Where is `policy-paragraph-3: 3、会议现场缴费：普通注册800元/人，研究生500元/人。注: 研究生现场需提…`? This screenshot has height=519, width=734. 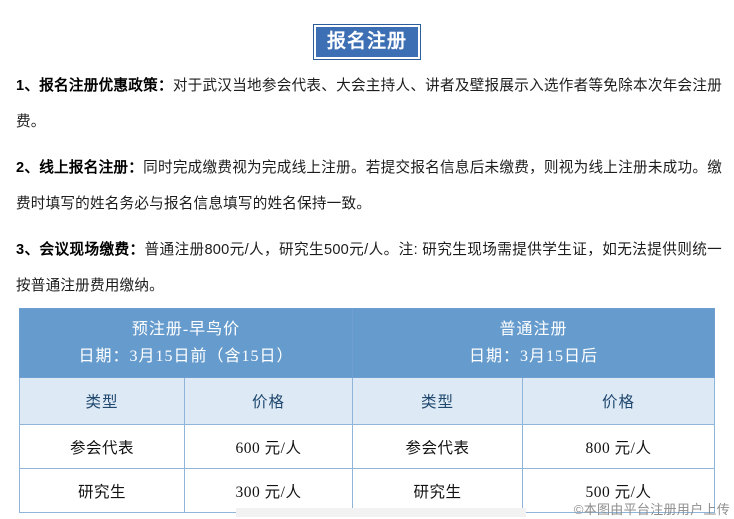
policy-paragraph-3: 3、会议现场缴费：普通注册800元/人，研究生500元/人。注: 研究生现场需提… is located at coordinates (369, 268).